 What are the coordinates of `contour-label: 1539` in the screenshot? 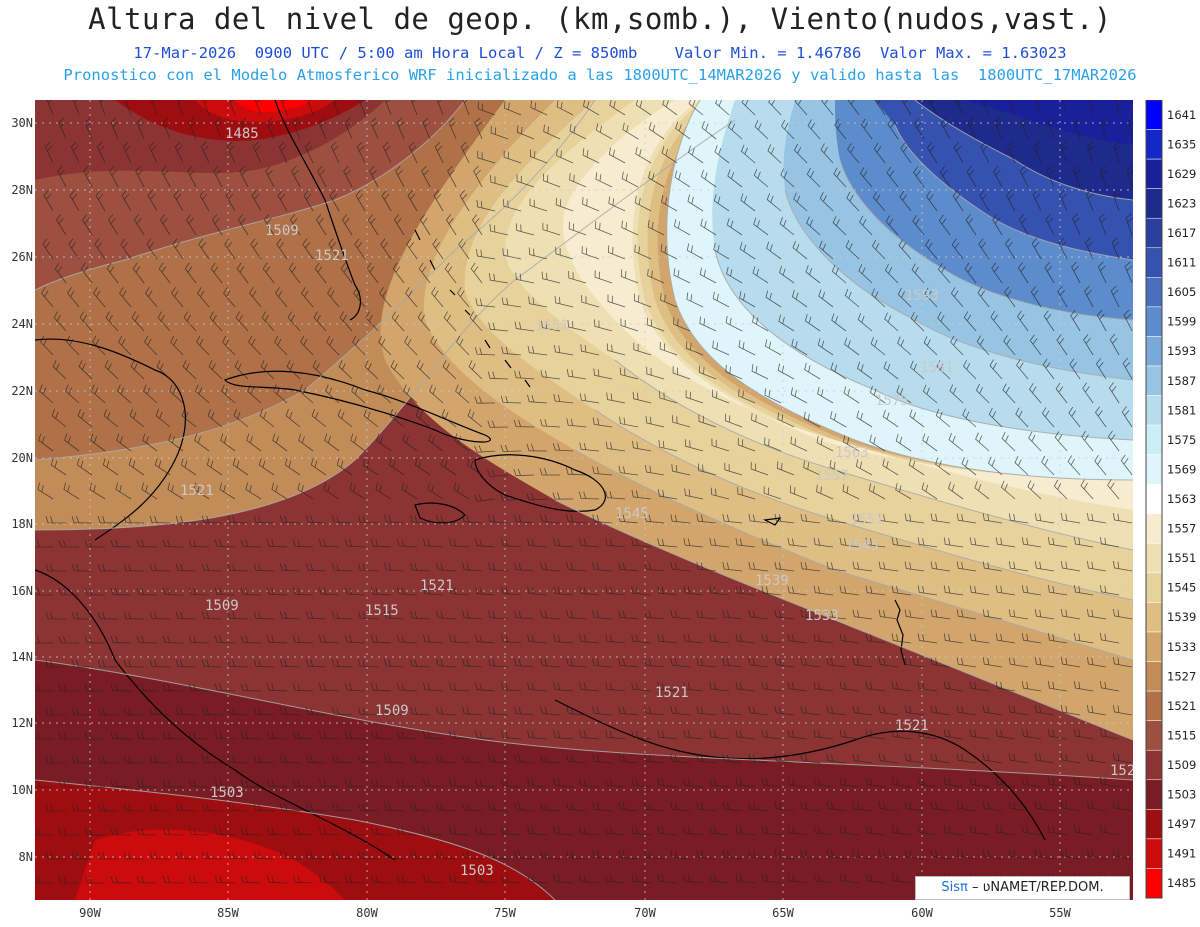 It's located at (772, 581).